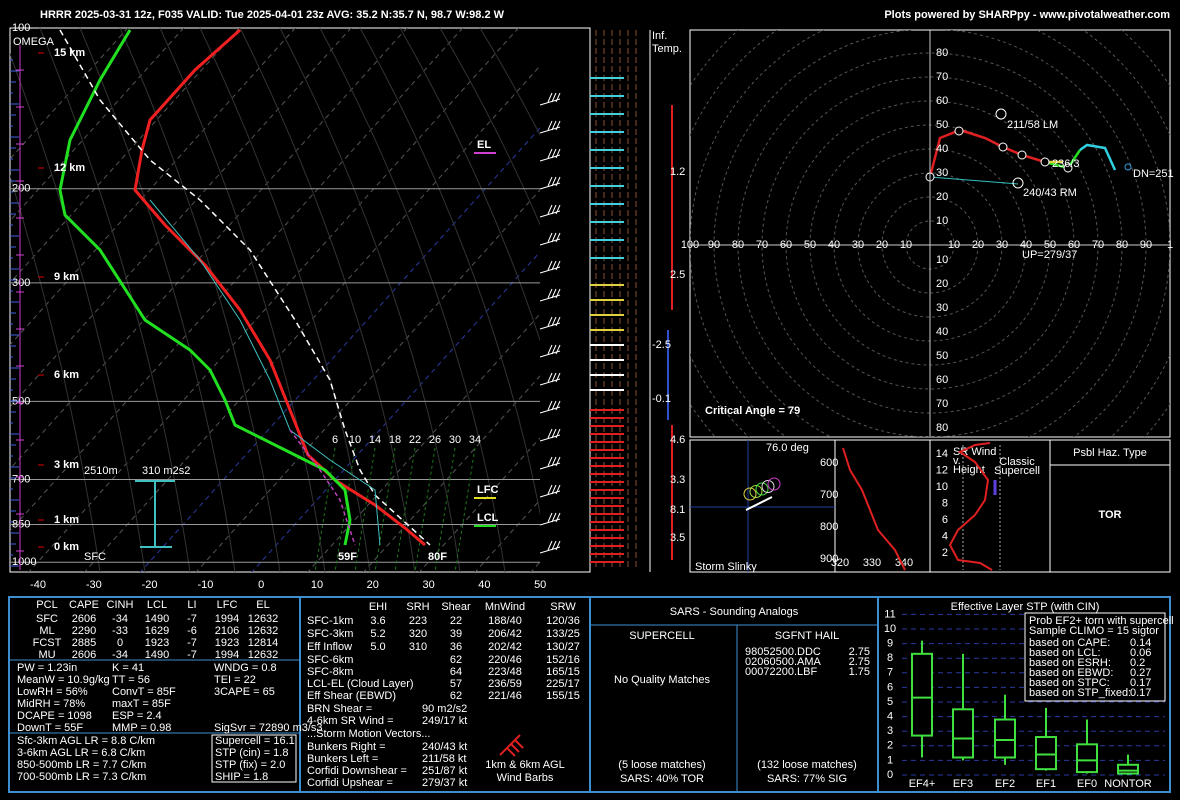 The image size is (1180, 800). What do you see at coordinates (807, 636) in the screenshot?
I see `label: SGFNT HAIL` at bounding box center [807, 636].